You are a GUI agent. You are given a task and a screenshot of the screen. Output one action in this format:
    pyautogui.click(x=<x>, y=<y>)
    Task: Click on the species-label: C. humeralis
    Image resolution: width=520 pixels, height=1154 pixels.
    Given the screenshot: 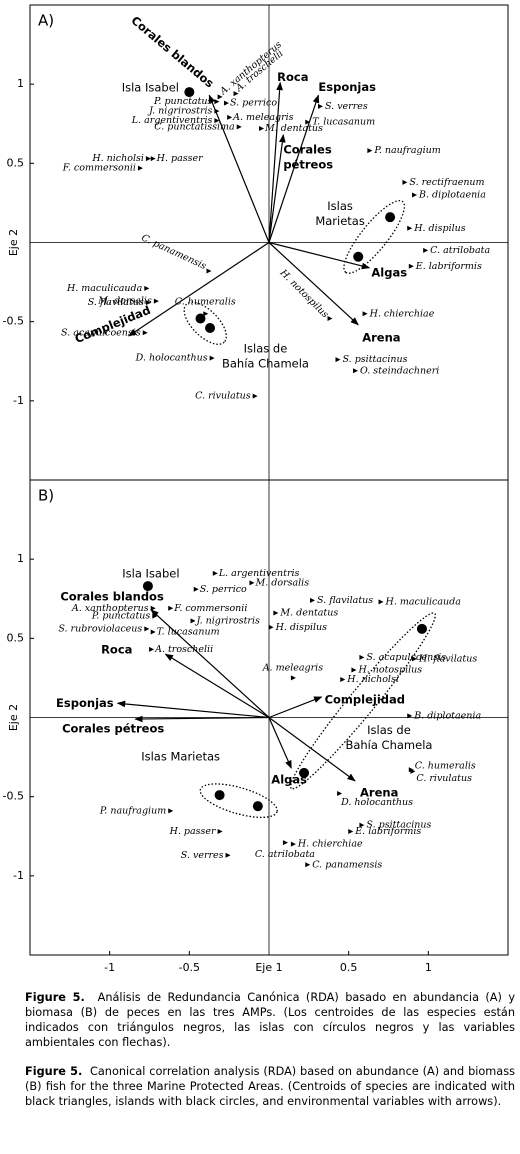 What is the action you would take?
    pyautogui.click(x=205, y=301)
    